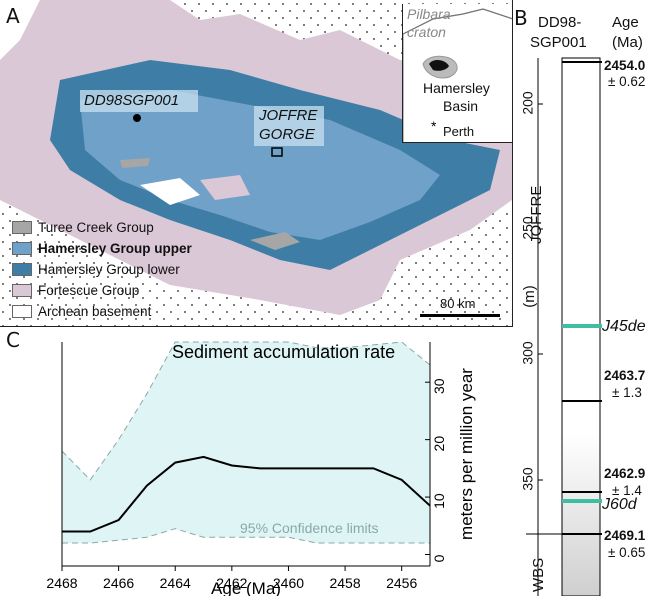 Image resolution: width=655 pixels, height=601 pixels. What do you see at coordinates (277, 152) in the screenshot?
I see `gorge-marker` at bounding box center [277, 152].